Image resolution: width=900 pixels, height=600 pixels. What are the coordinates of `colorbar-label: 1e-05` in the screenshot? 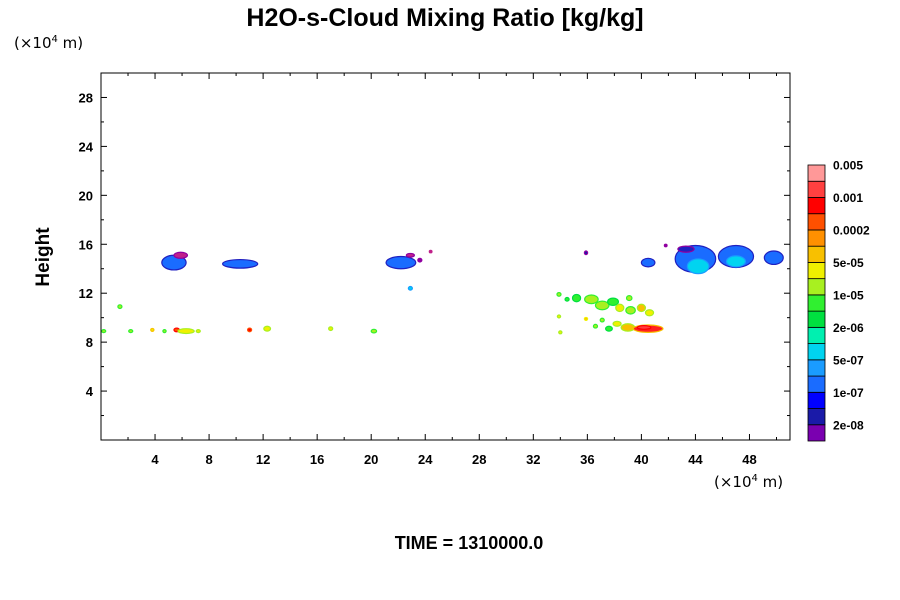 It's located at (848, 295).